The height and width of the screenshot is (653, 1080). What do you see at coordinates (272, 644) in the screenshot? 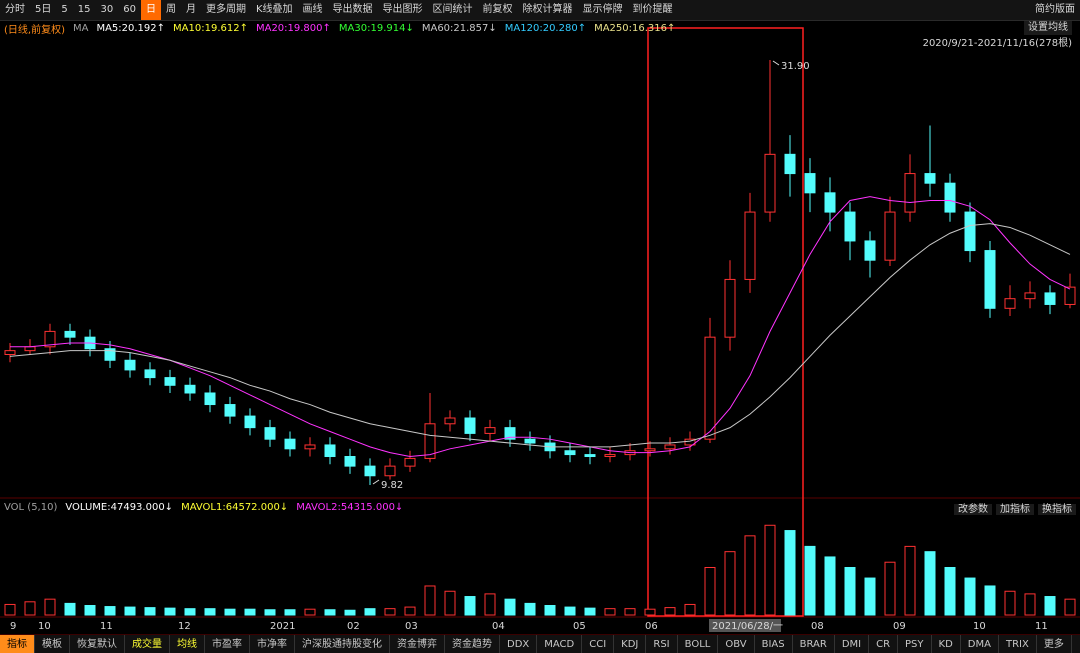
I see `indicator-tab: 市净率` at bounding box center [272, 644].